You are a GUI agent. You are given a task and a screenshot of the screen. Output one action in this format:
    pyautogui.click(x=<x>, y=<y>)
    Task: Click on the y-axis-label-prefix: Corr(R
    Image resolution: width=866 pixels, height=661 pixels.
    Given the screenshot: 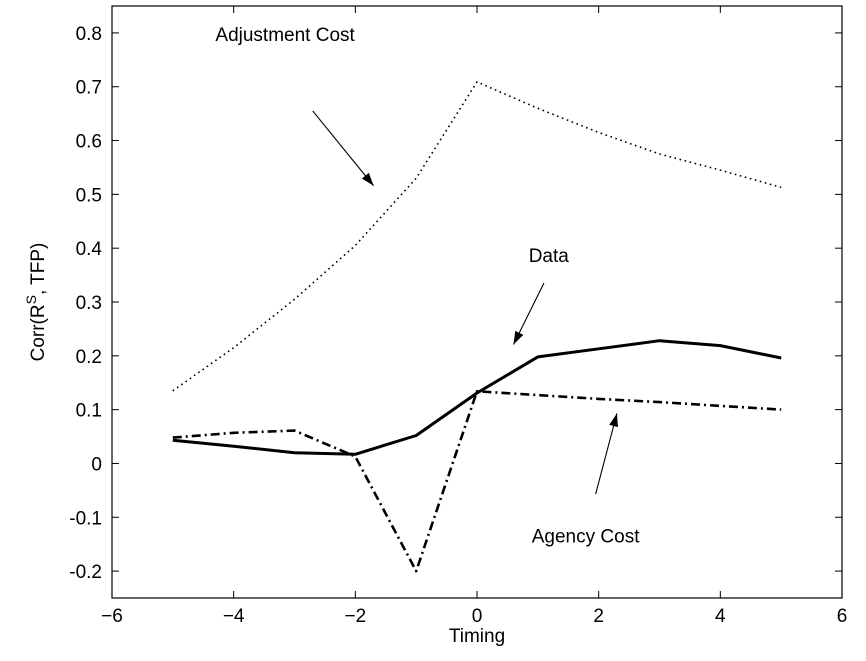 What is the action you would take?
    pyautogui.click(x=38, y=332)
    